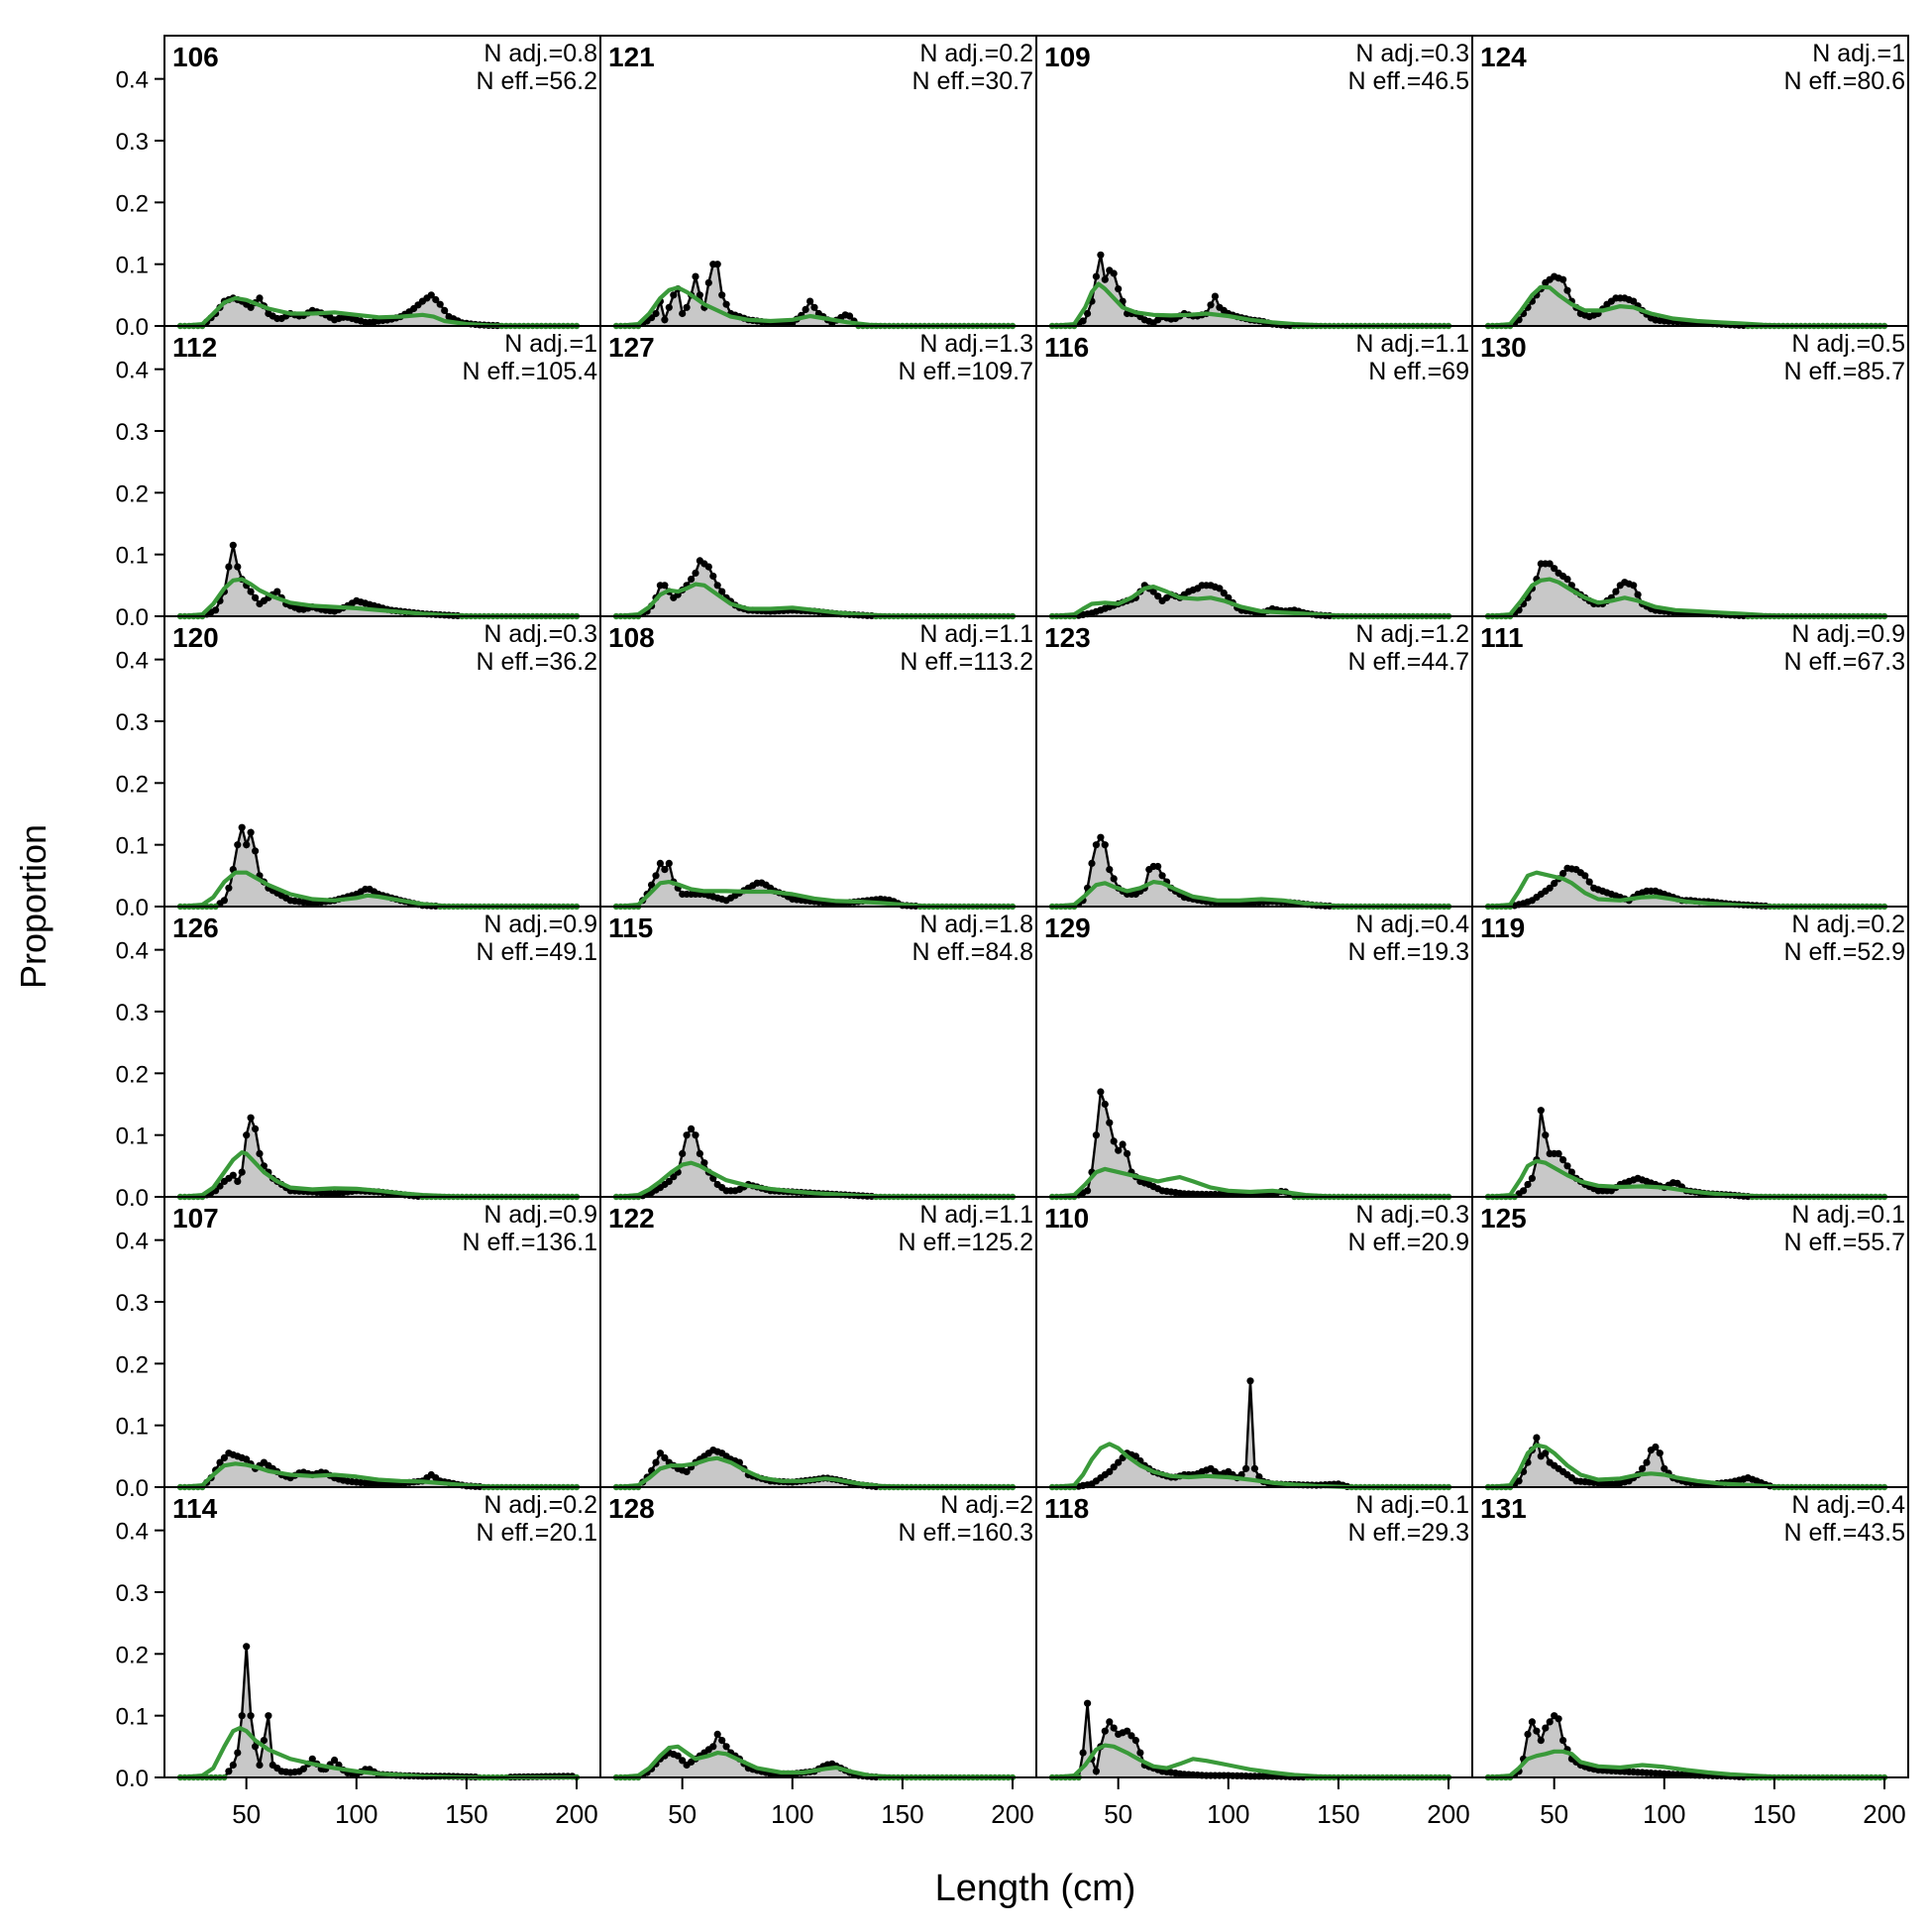 The width and height of the screenshot is (1932, 1932). What do you see at coordinates (1502, 637) in the screenshot?
I see `panel-id: 111` at bounding box center [1502, 637].